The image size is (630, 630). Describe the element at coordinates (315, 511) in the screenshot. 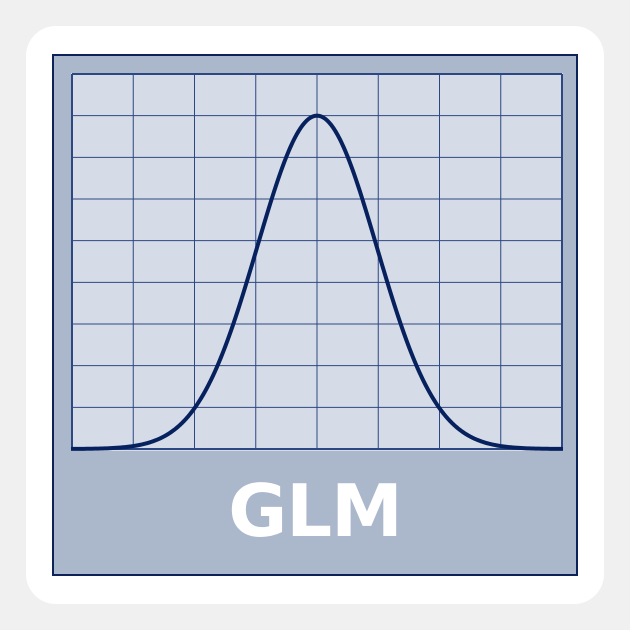

I see `card-label: GLM` at that location.